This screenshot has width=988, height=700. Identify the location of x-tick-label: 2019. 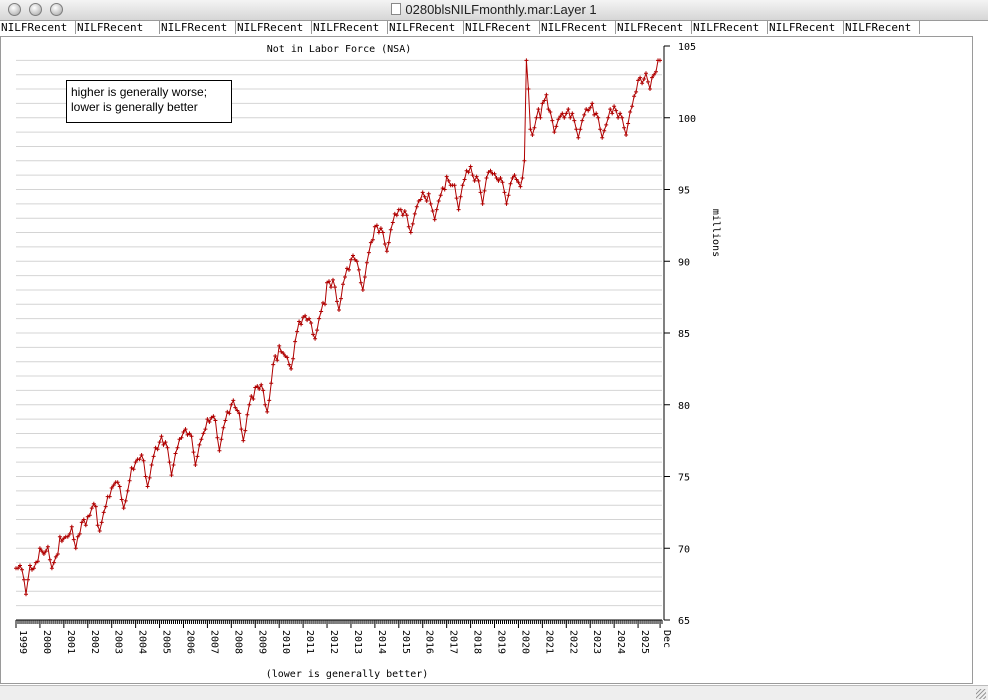
(501, 642).